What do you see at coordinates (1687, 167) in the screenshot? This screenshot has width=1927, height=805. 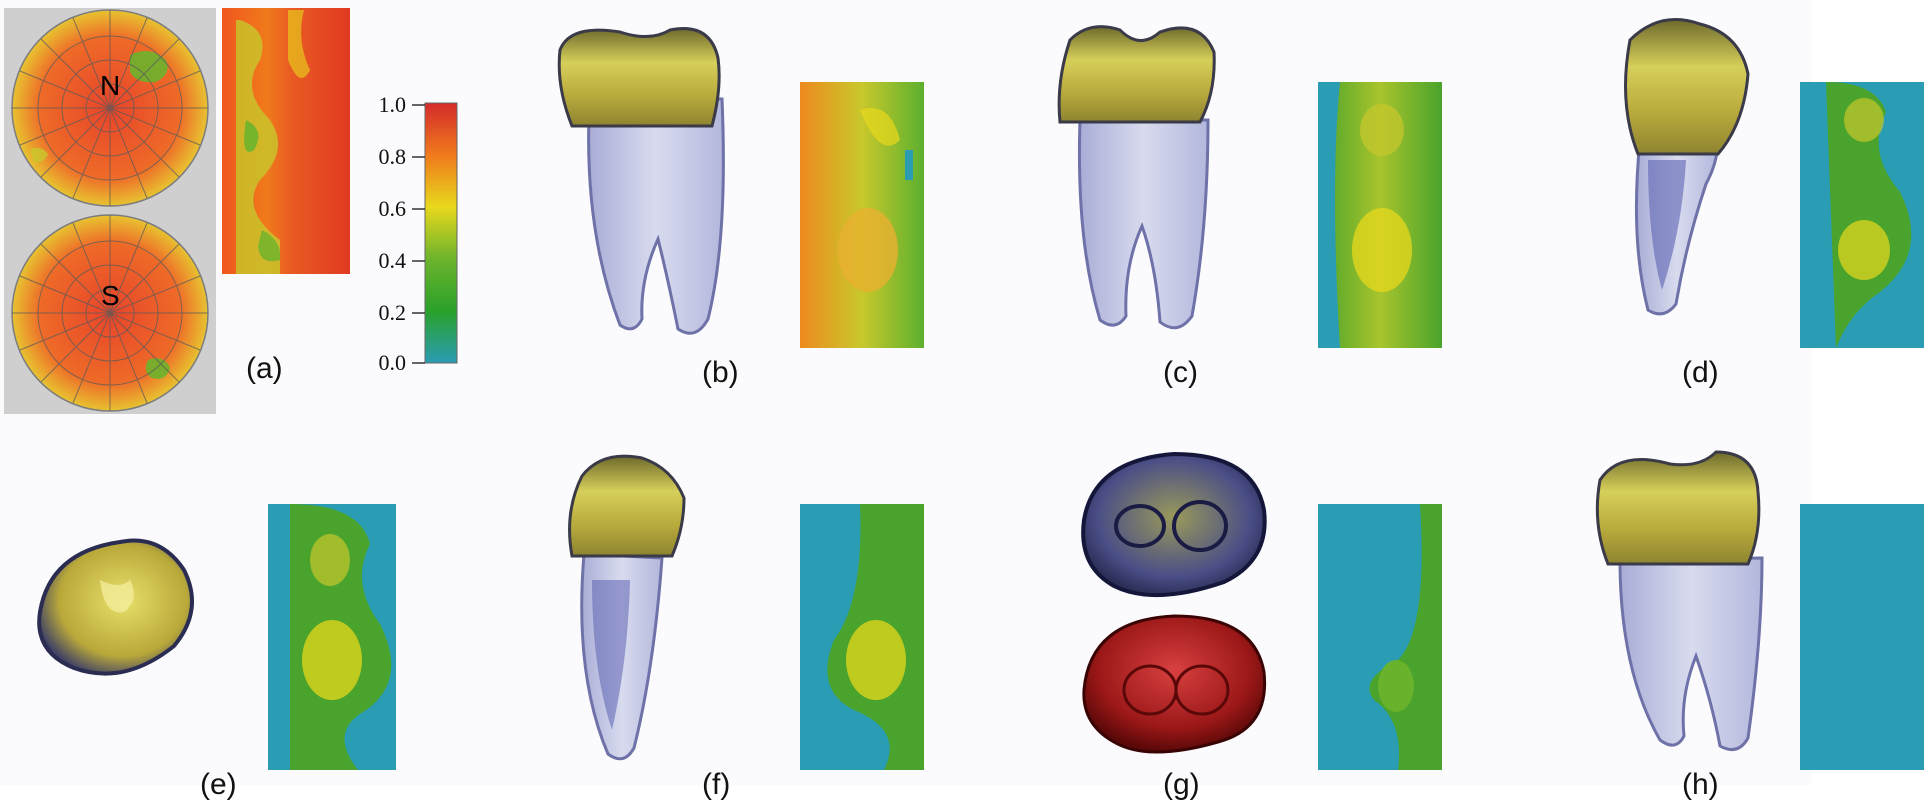 I see `tooth-d` at bounding box center [1687, 167].